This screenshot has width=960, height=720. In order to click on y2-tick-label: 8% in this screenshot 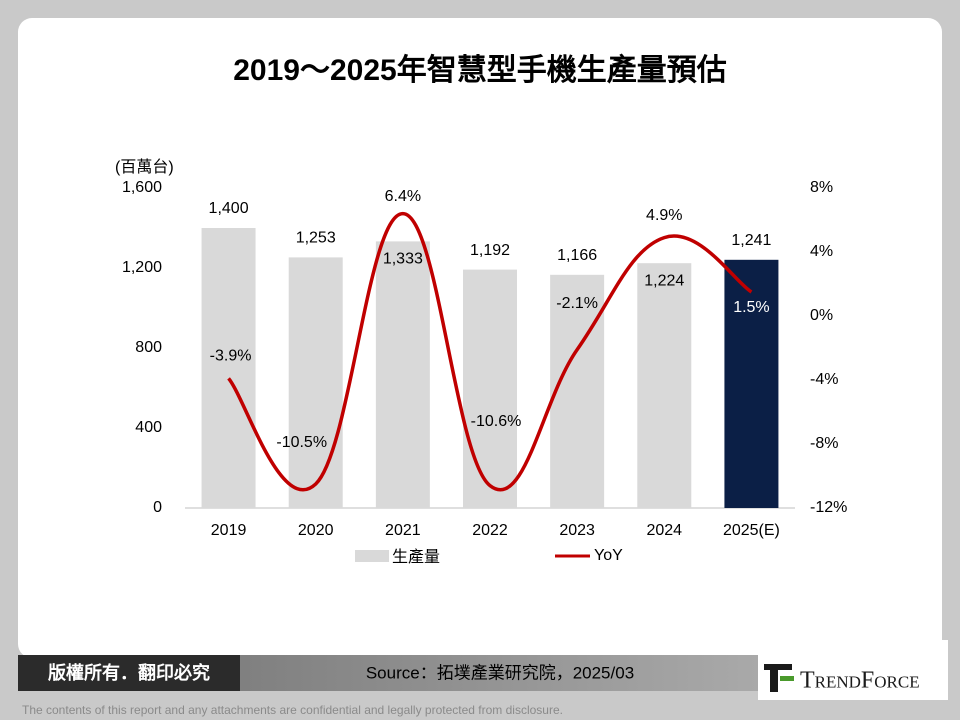, I will do `click(821, 187)`.